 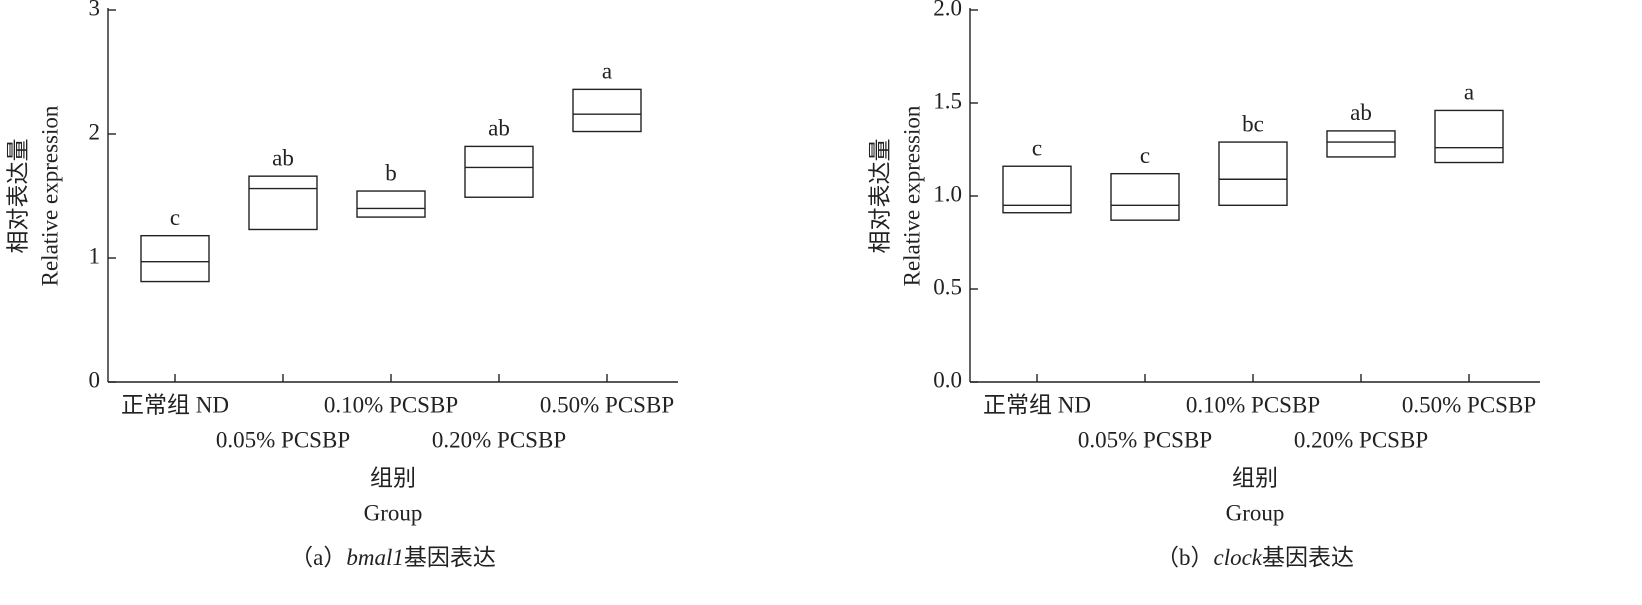 I want to click on y-tick-label: 2, so click(x=95, y=131).